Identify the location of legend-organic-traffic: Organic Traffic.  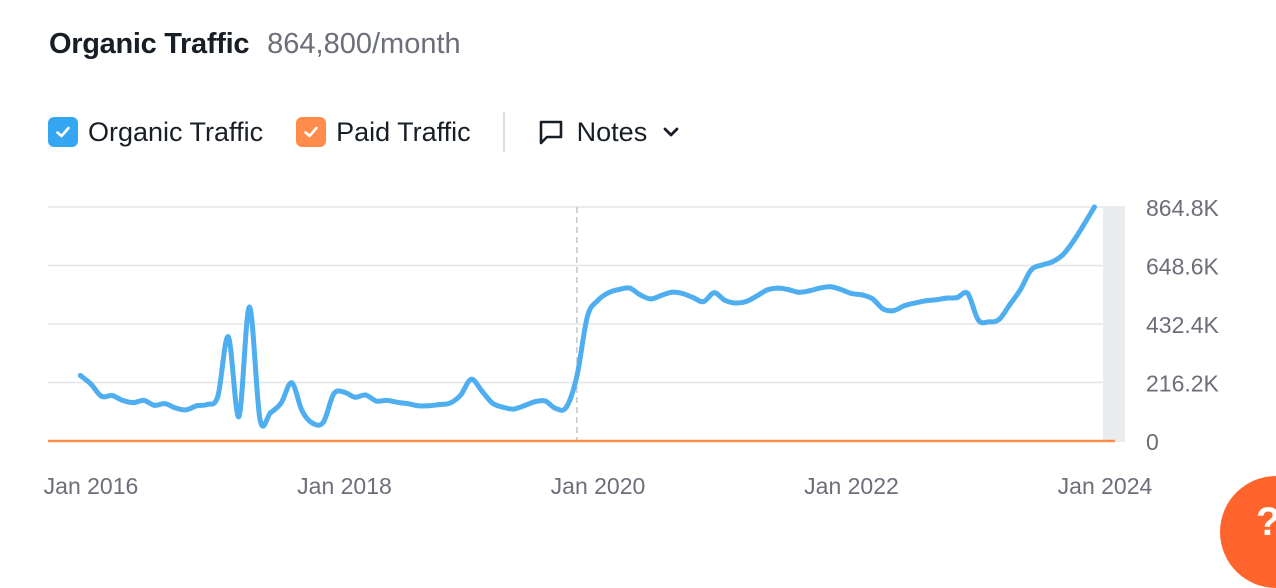
(155, 132).